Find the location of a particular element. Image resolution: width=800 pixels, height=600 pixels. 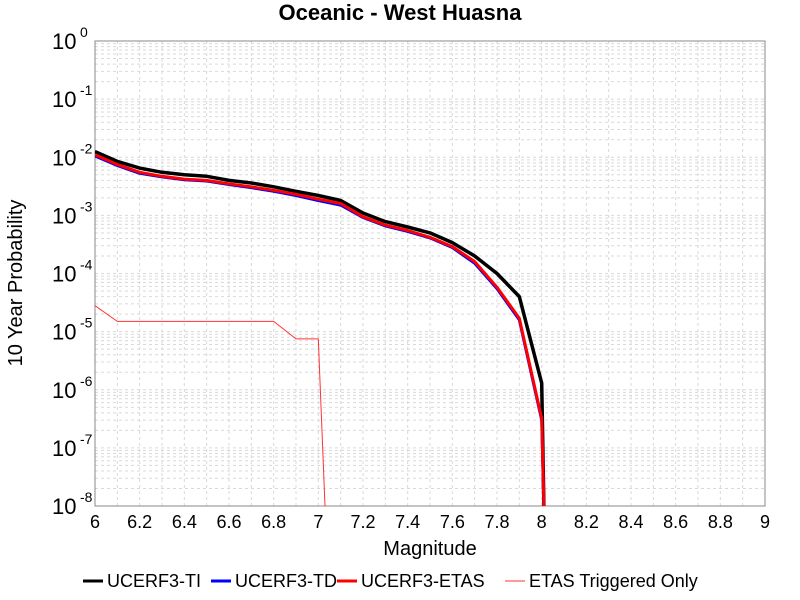

y-tick-exponent: -8 is located at coordinates (86, 497).